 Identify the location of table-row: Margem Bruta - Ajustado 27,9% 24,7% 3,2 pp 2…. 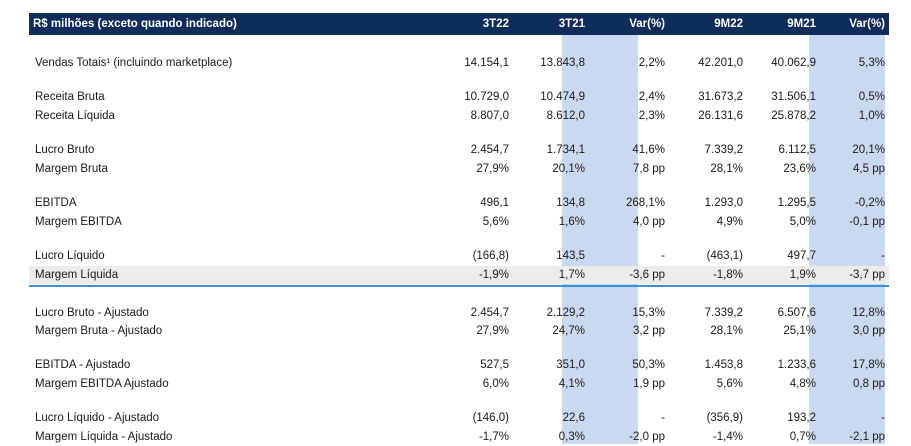
(459, 331).